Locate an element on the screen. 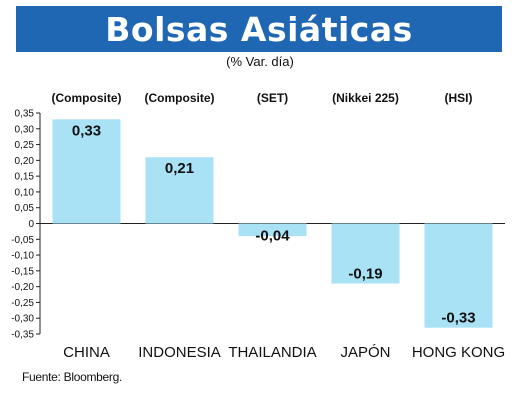  y-tick-label: 0,20 is located at coordinates (25, 161).